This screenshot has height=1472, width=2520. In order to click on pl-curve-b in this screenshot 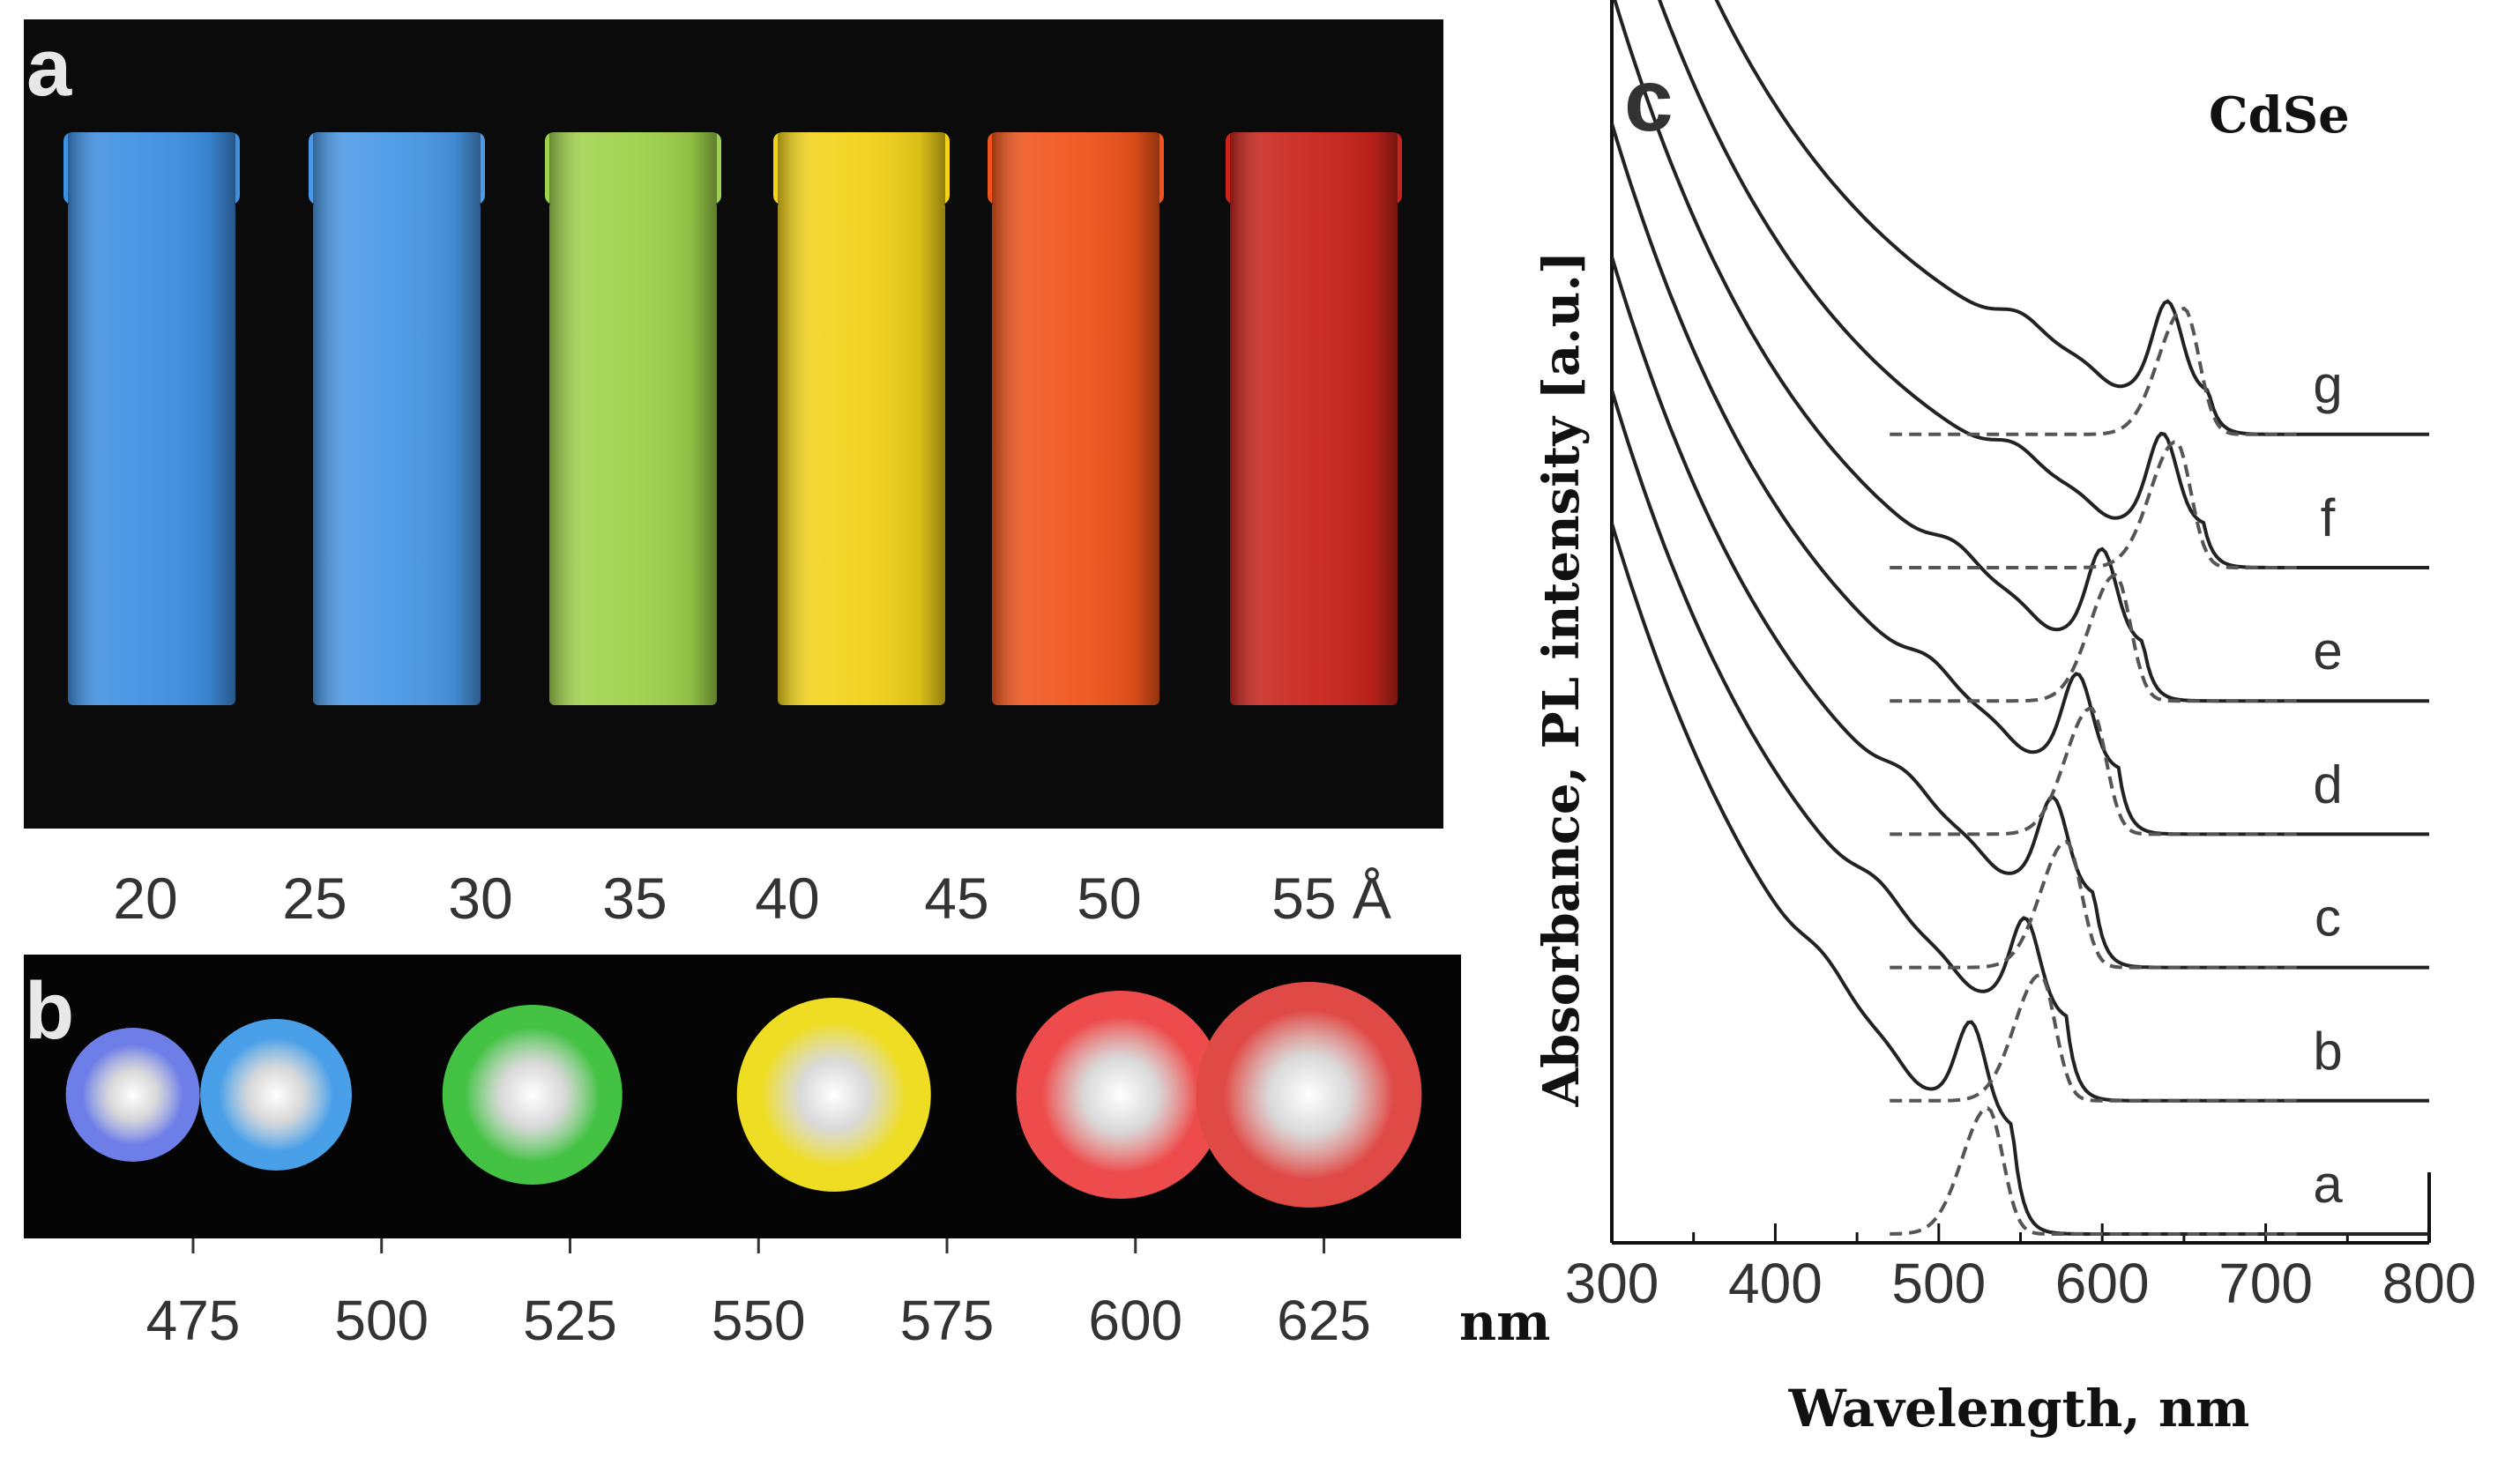, I will do `click(2094, 1037)`.